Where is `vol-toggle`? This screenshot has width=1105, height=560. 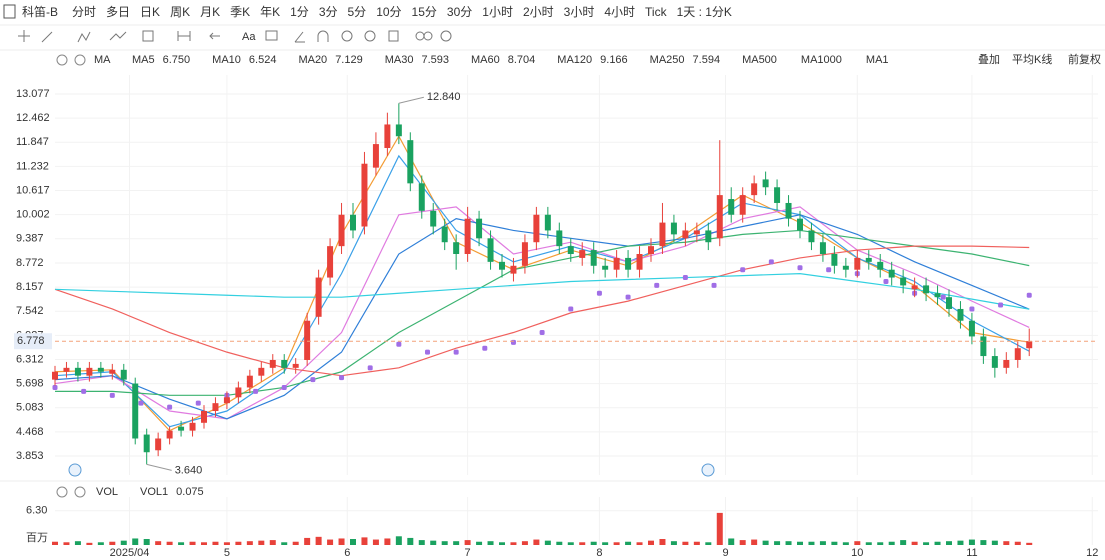
vol-toggle is located at coordinates (80, 492).